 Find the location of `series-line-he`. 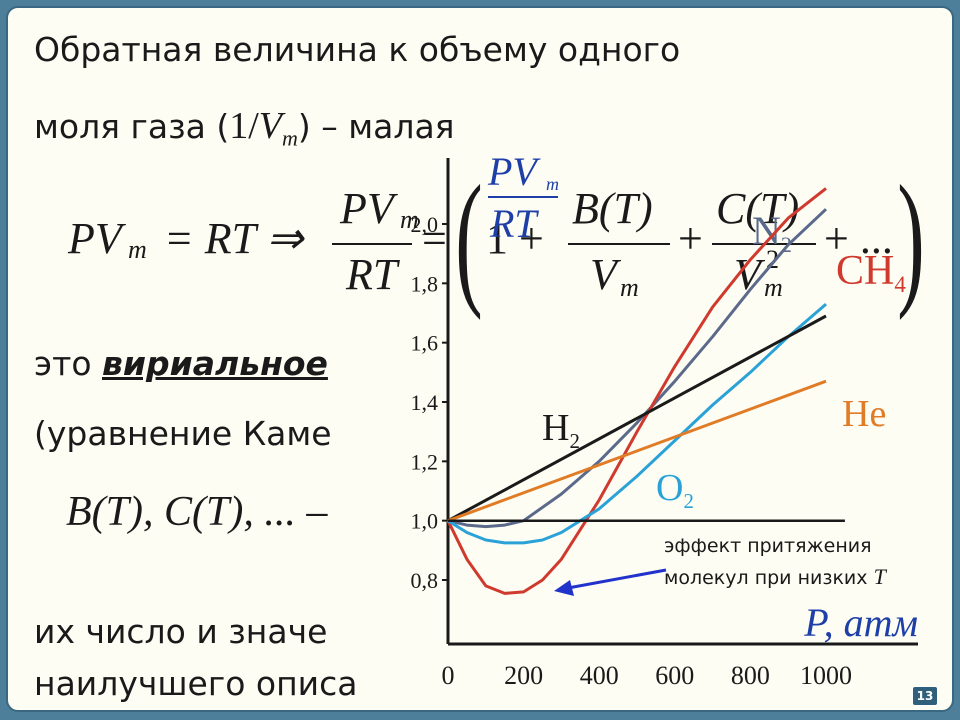

series-line-he is located at coordinates (637, 451).